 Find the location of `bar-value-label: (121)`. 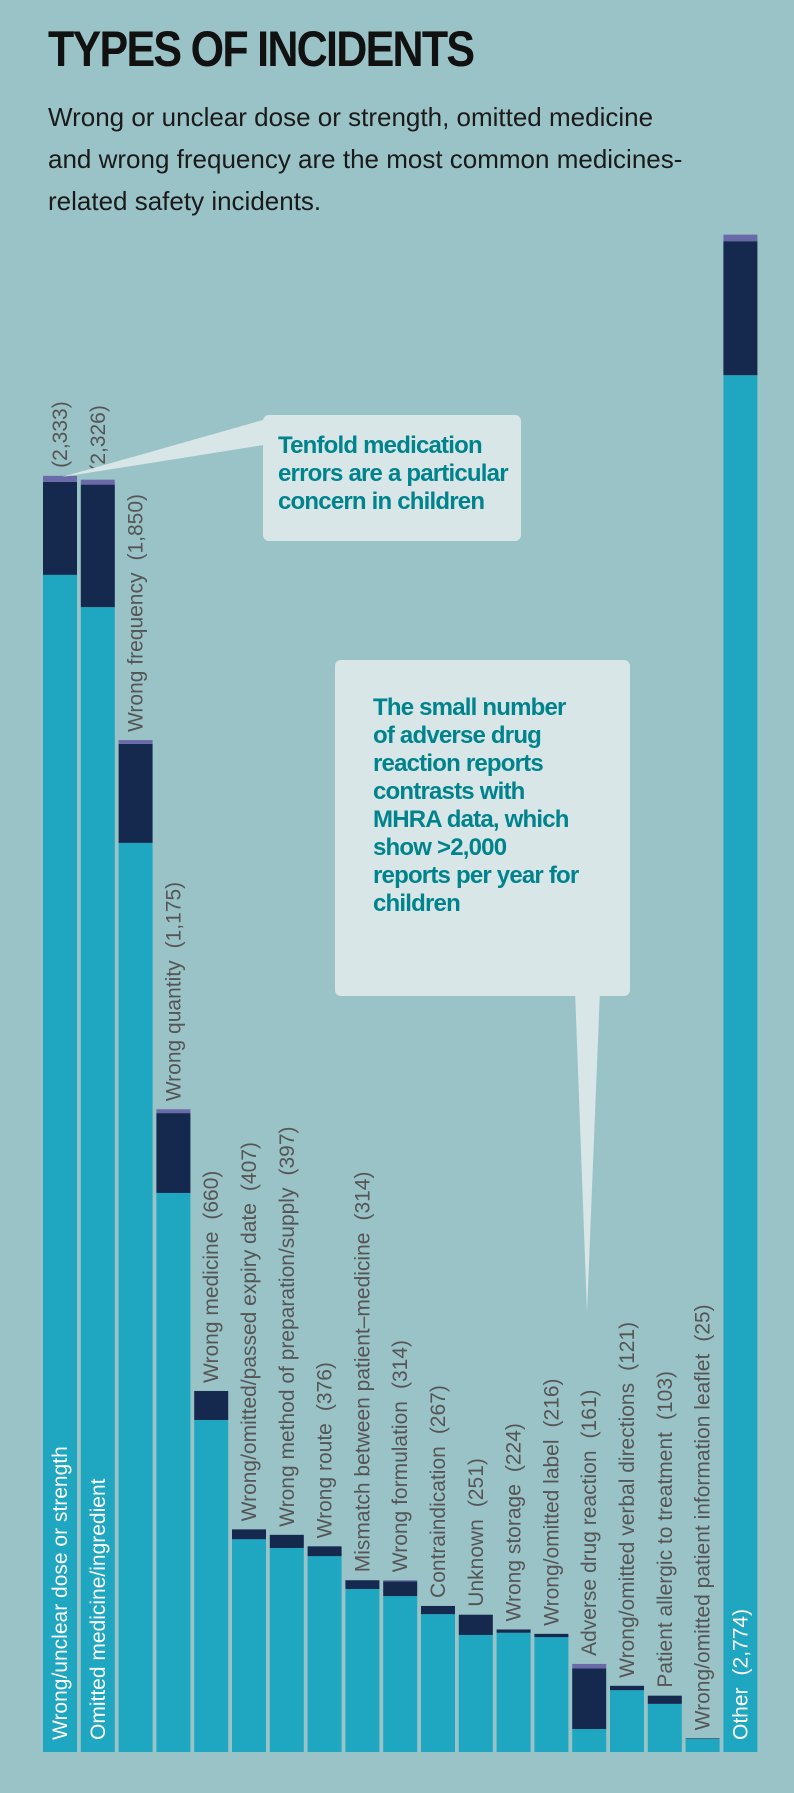

bar-value-label: (121) is located at coordinates (627, 1346).